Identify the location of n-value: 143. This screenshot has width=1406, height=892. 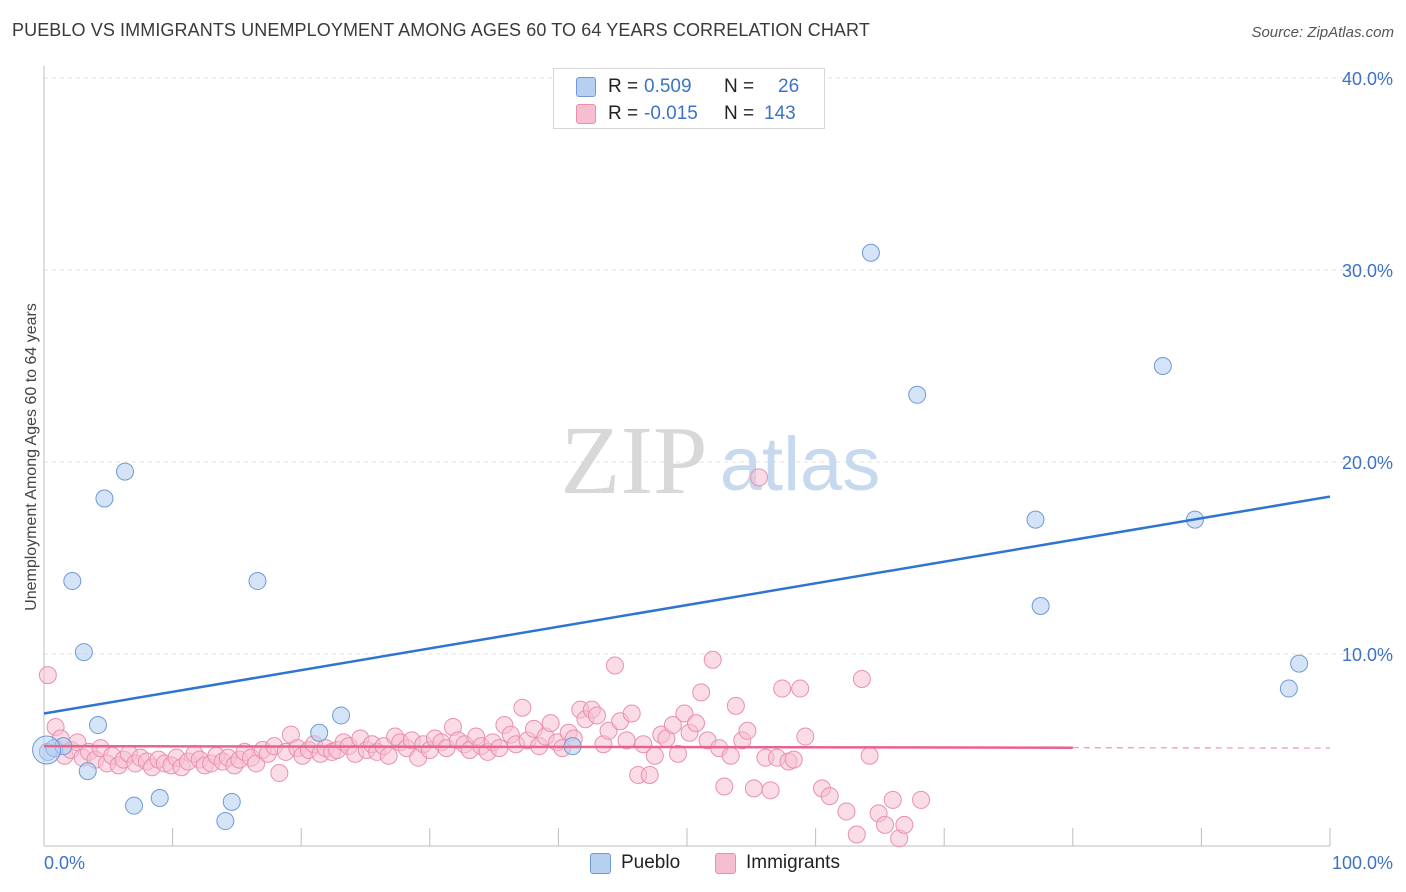
(780, 113).